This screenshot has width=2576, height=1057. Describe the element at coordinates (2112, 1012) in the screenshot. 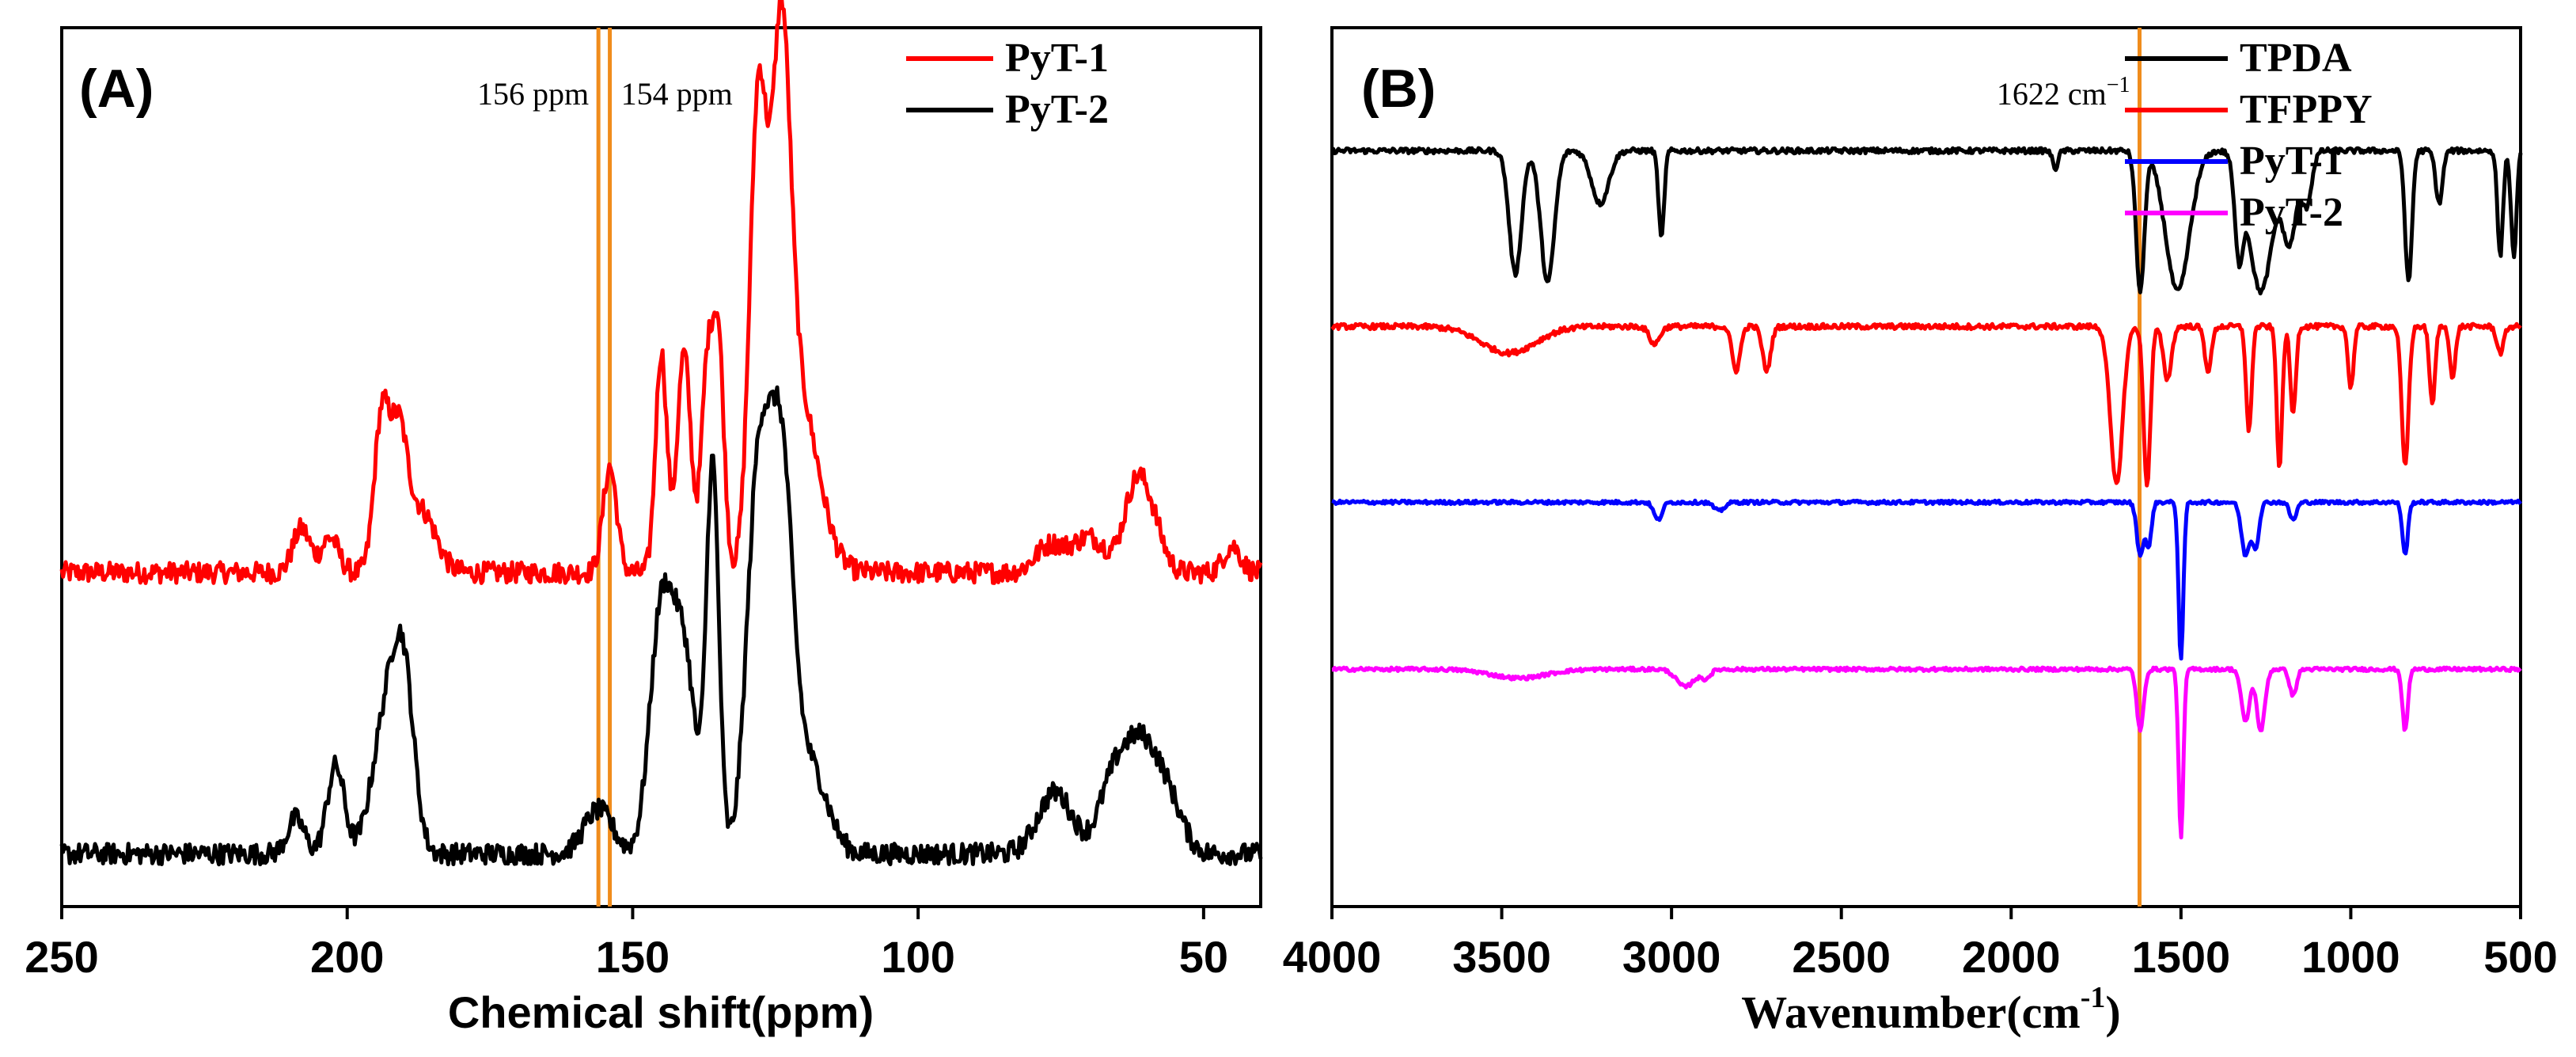

I see `panel-b-x-axis-title-end: )` at that location.